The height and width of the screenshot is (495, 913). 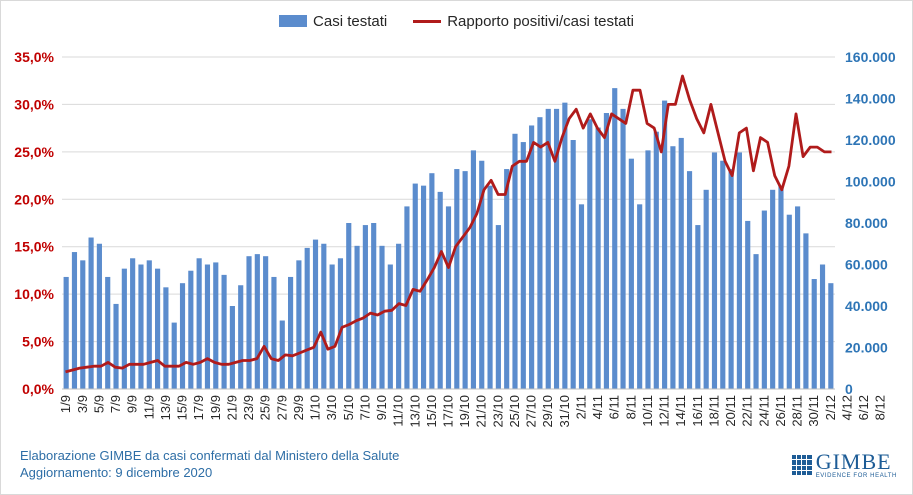 What do you see at coordinates (870, 182) in the screenshot?
I see `y-right-tick-label: 100.000` at bounding box center [870, 182].